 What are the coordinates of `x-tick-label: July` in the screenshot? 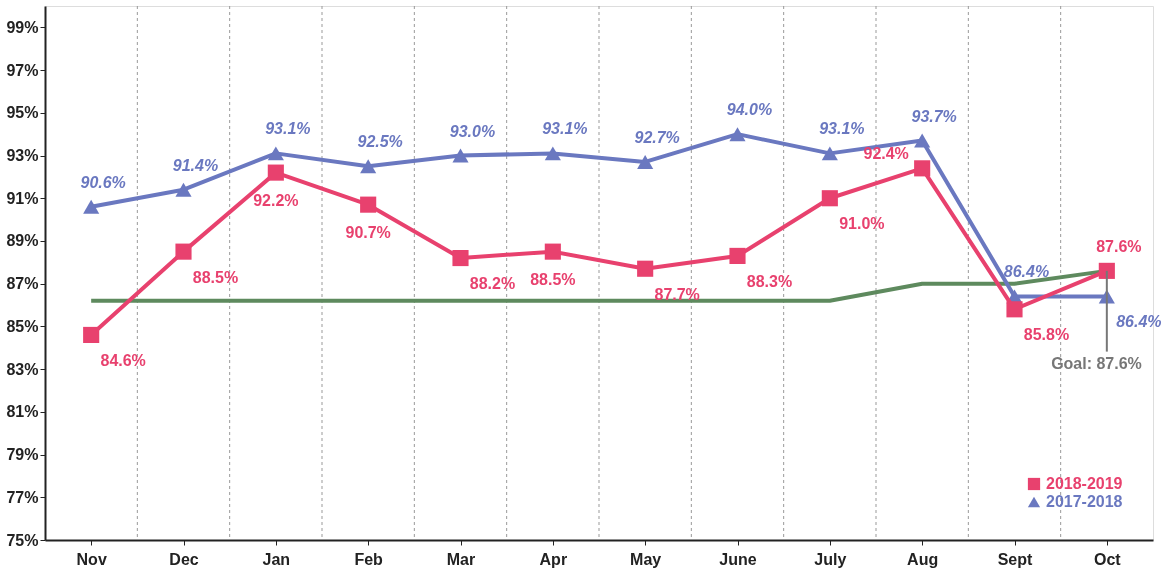 It's located at (830, 559).